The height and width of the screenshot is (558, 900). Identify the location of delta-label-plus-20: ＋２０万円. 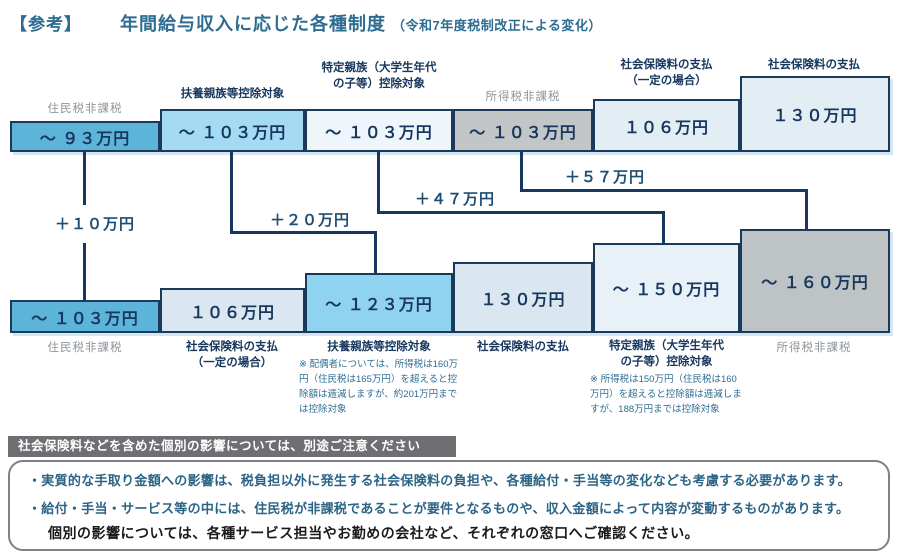
(310, 219).